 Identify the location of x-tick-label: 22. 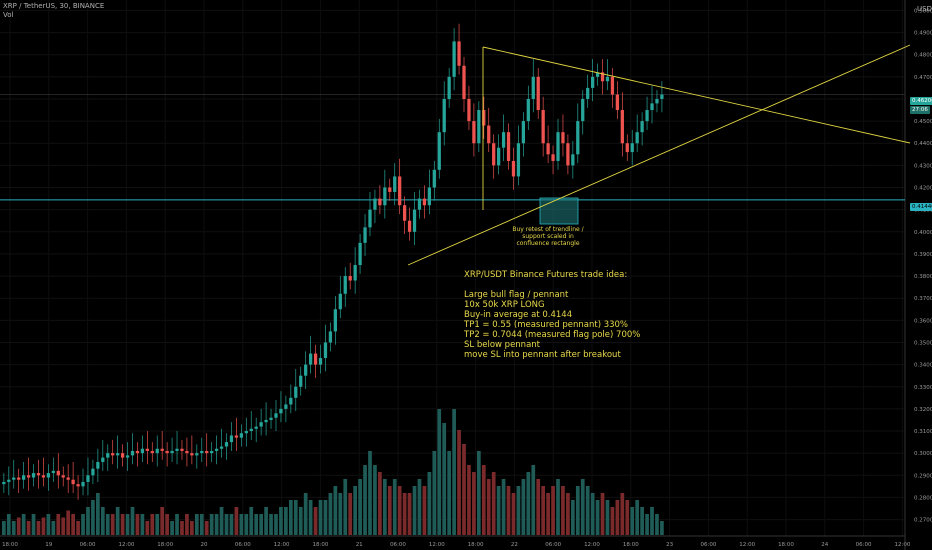
(514, 545).